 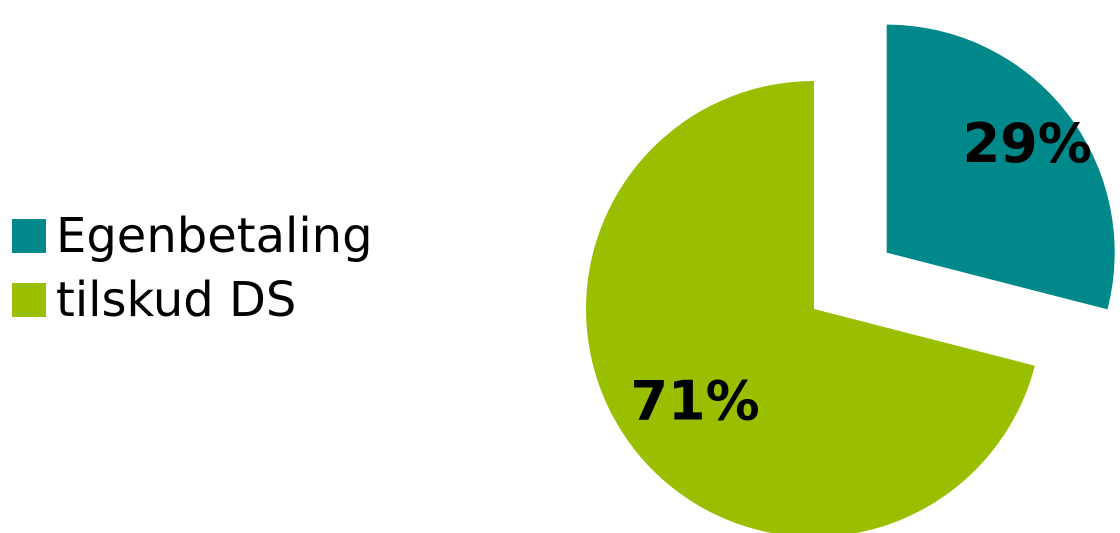 What do you see at coordinates (29, 300) in the screenshot?
I see `legend-swatch-tilskud-ds` at bounding box center [29, 300].